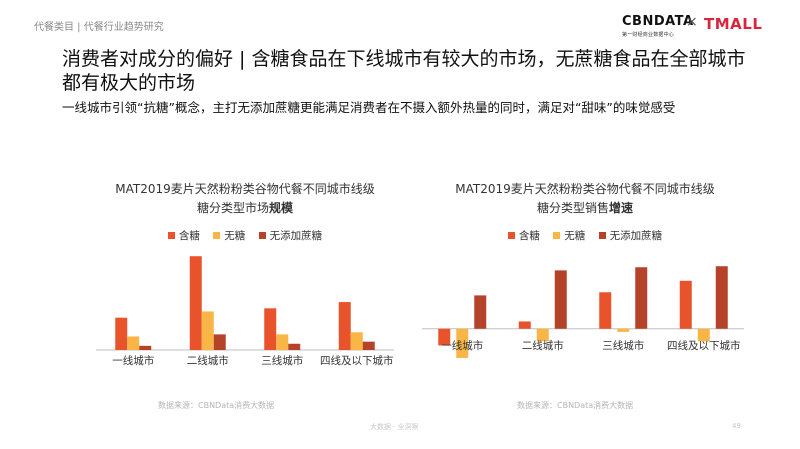 This screenshot has height=449, width=800. What do you see at coordinates (658, 21) in the screenshot?
I see `cbndata-logo: CBNDATA` at bounding box center [658, 21].